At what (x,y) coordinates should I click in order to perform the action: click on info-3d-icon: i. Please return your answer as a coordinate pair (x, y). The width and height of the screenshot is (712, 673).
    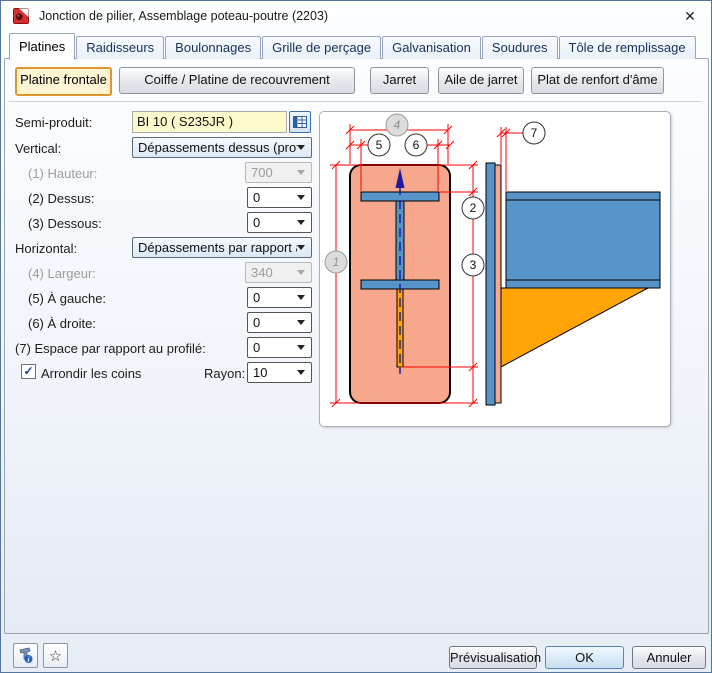
    Looking at the image, I should click on (26, 655).